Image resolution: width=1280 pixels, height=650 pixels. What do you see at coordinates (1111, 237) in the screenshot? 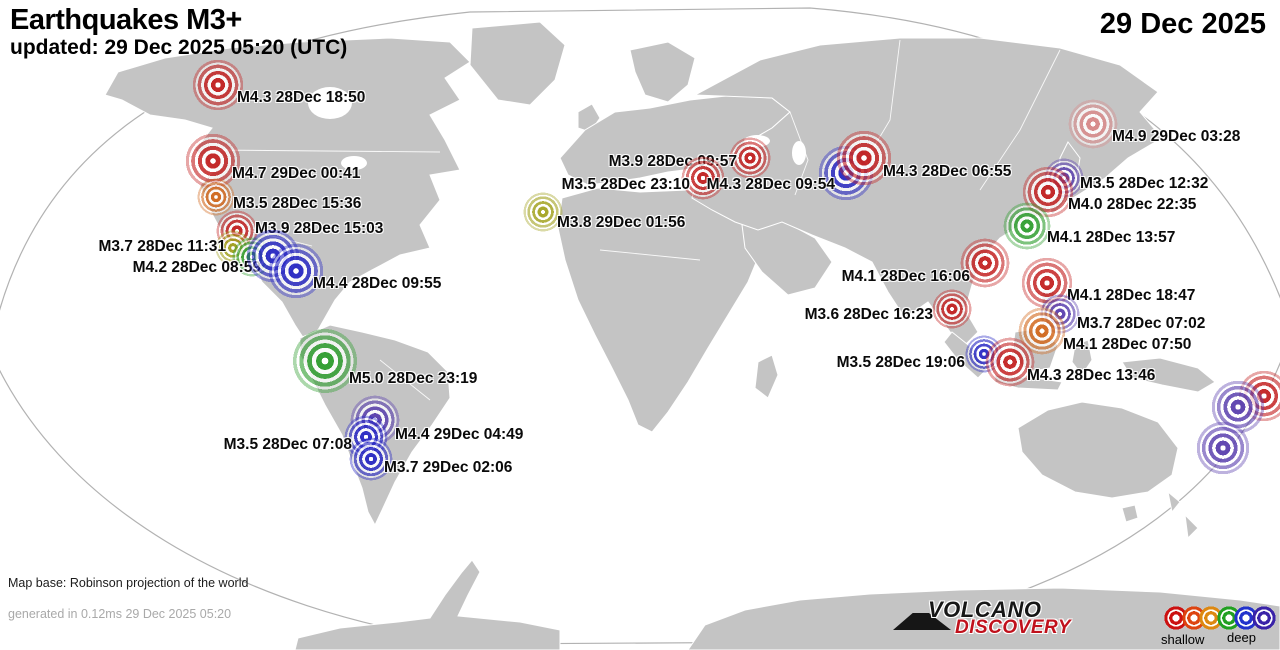
I see `quake-label: M4.1 28Dec 13:57` at bounding box center [1111, 237].